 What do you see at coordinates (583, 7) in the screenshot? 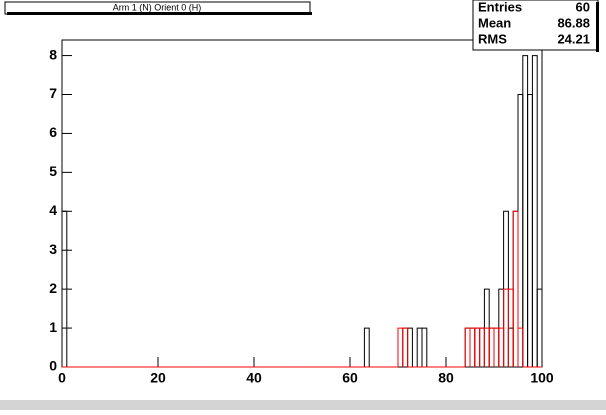
I see `stats-value: 60` at bounding box center [583, 7].